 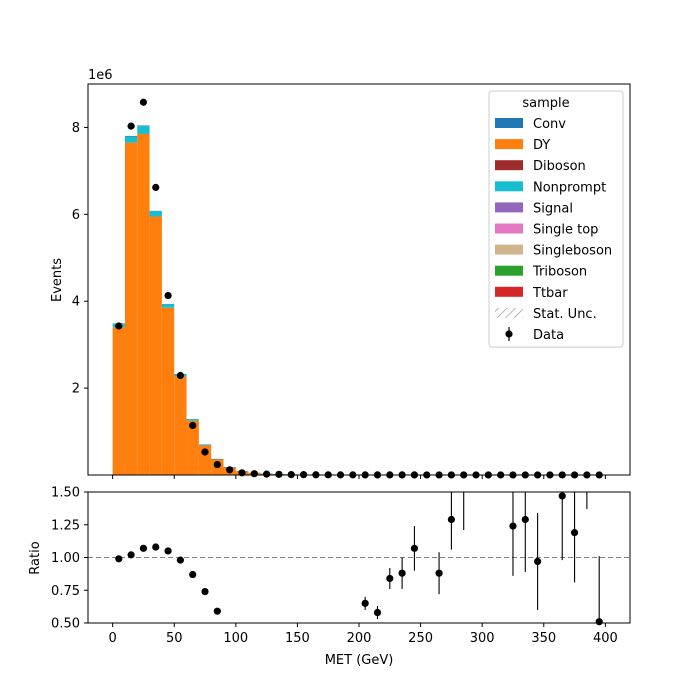 I want to click on ratio-x-tick-label-200: 200, so click(x=359, y=638).